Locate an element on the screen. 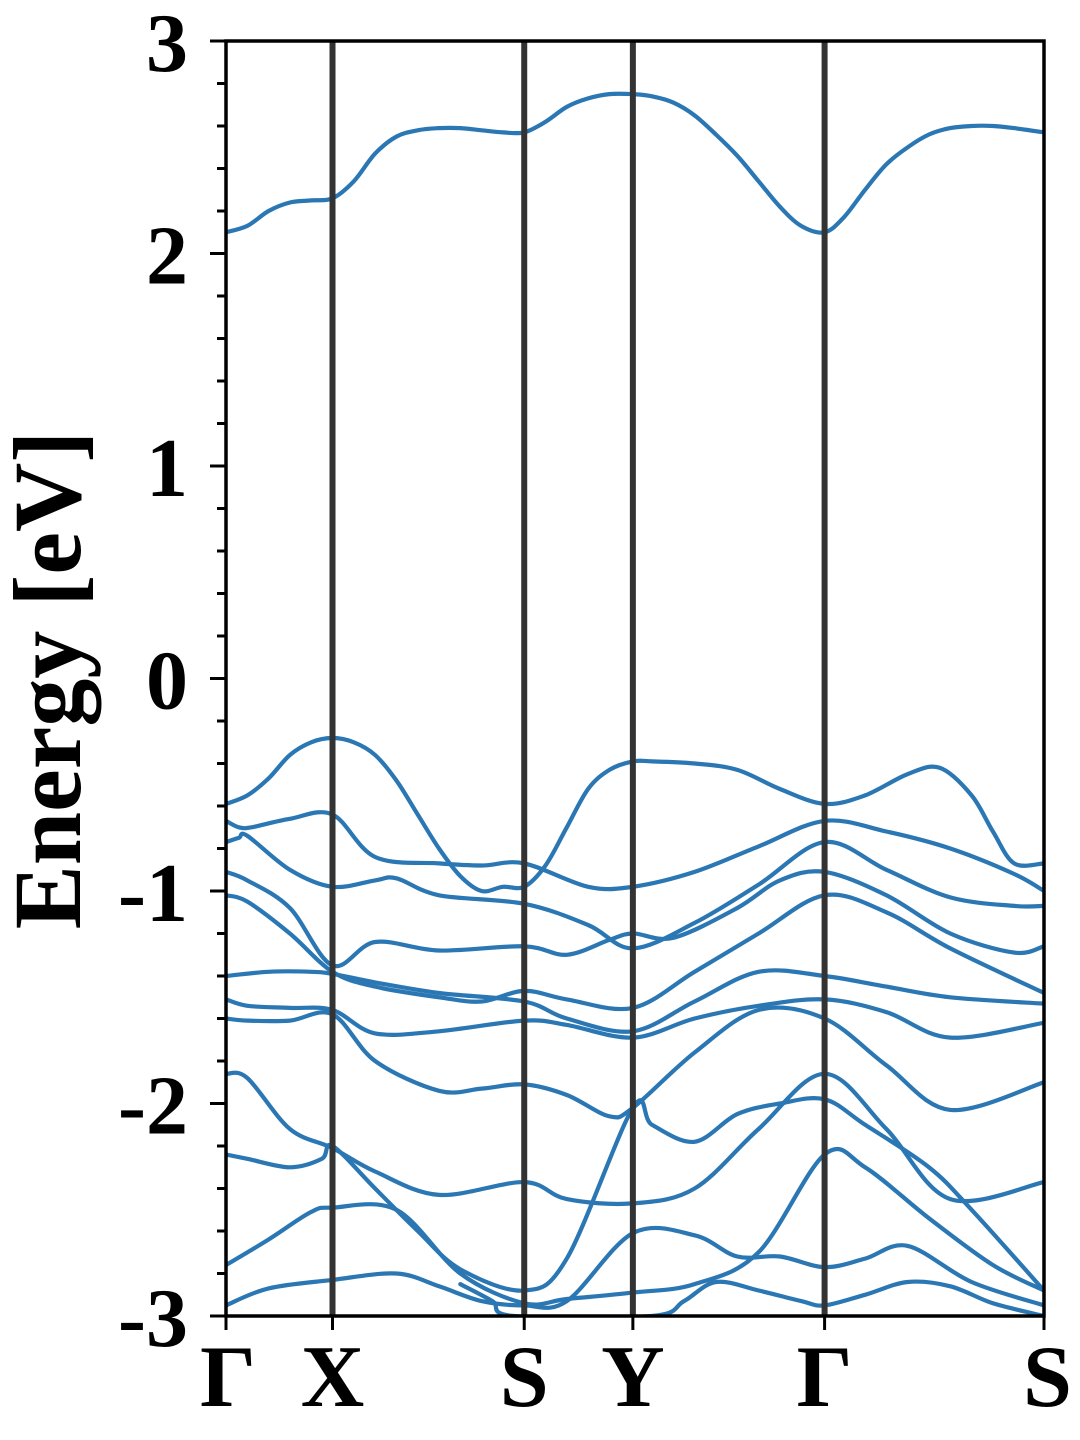 The image size is (1080, 1440). x-tick-label-6: S is located at coordinates (1047, 1377).